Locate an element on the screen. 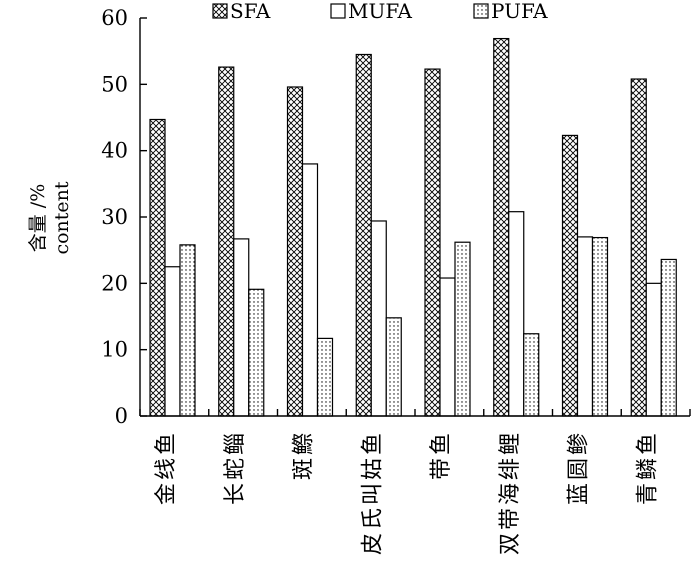  y-axis: 0 10 20 30 40 50 60 is located at coordinates (124, 217).